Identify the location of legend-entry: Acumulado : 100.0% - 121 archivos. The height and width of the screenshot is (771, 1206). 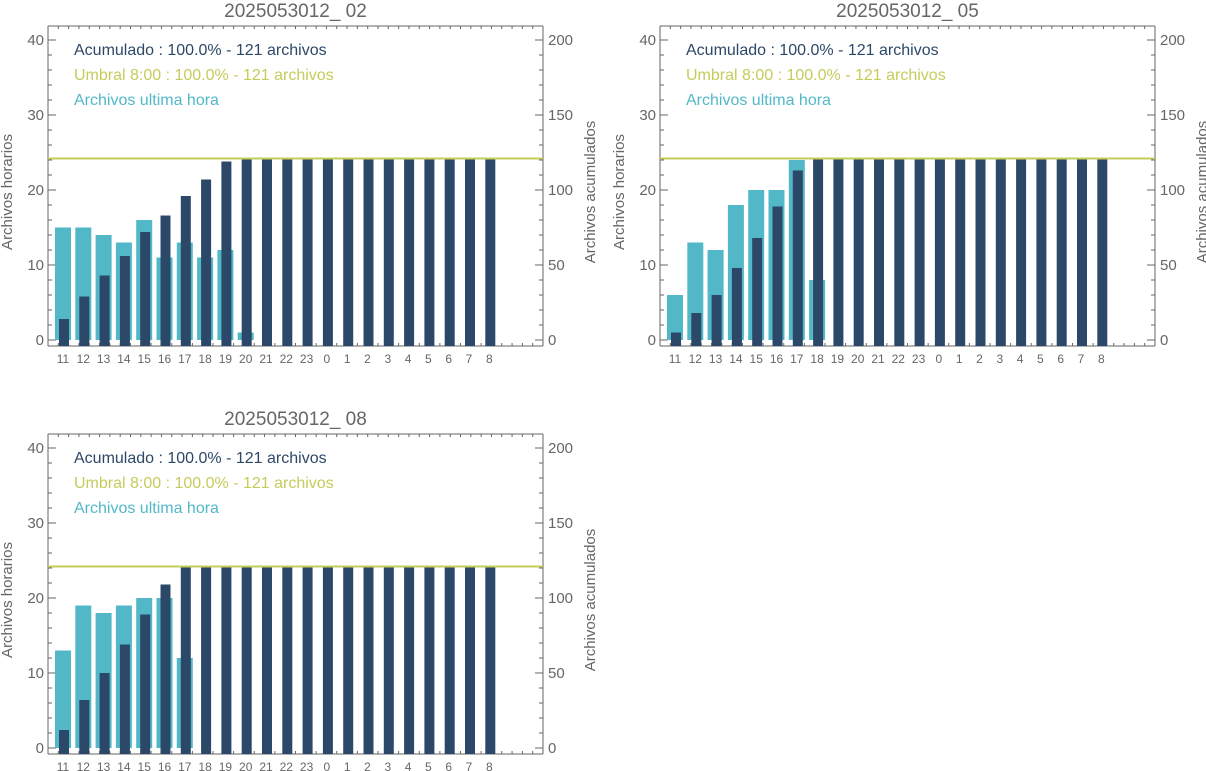
(200, 50).